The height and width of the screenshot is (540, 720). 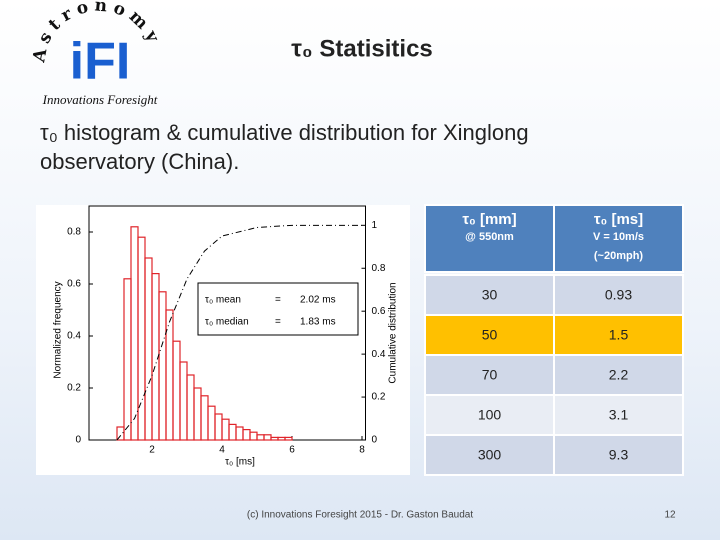 I want to click on cell-text: 50, so click(x=490, y=335).